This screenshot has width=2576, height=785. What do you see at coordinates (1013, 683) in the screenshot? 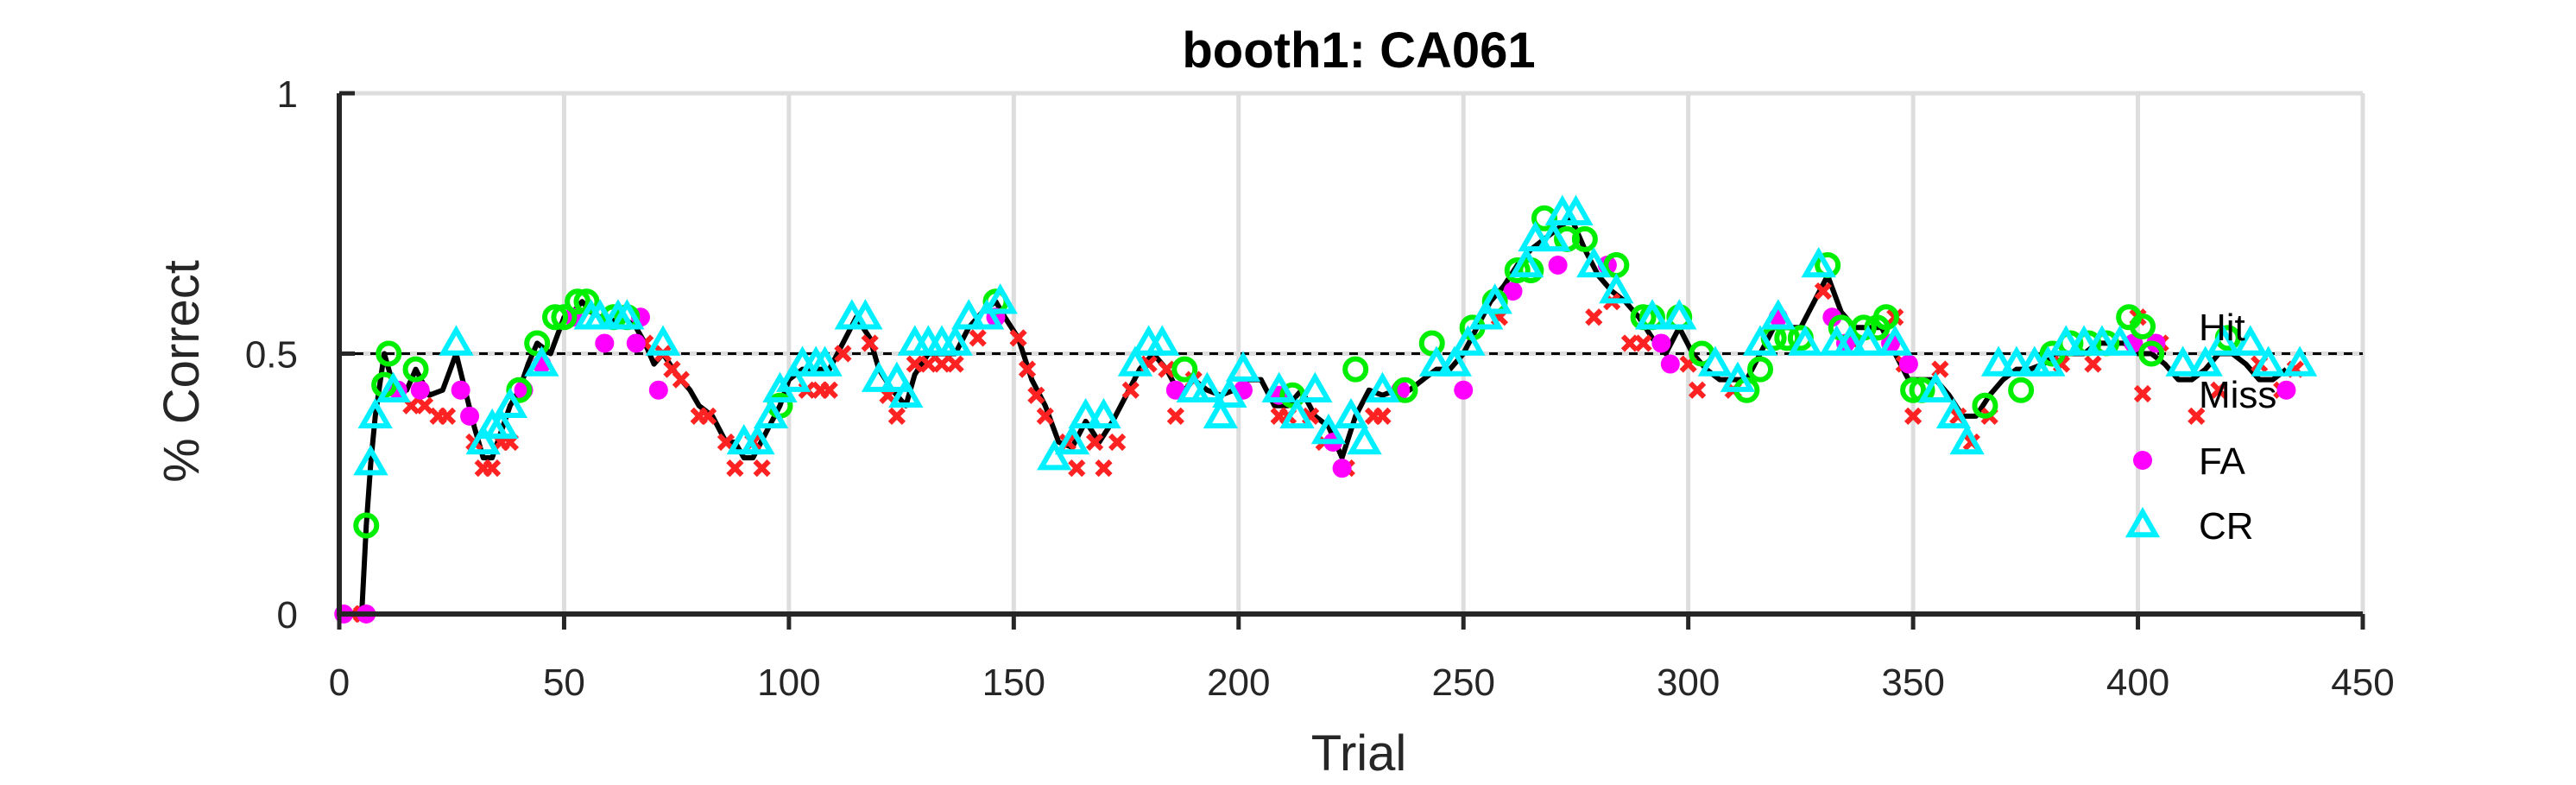
I see `x-tick-label: 150` at bounding box center [1013, 683].